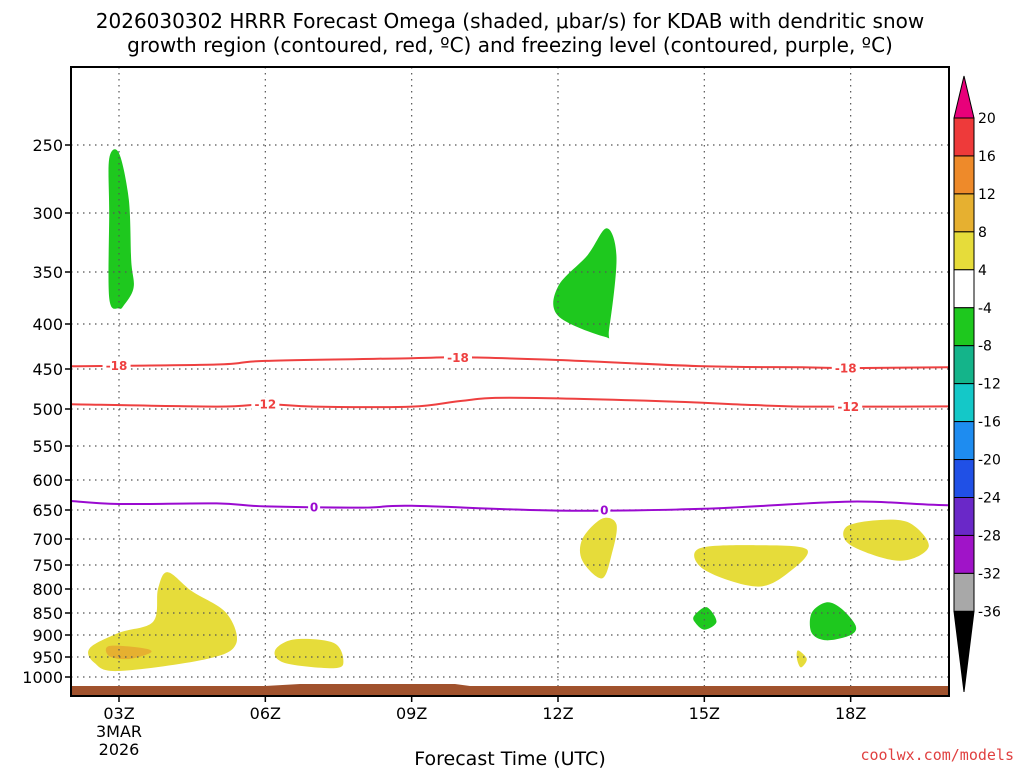 The image size is (1024, 768). Describe the element at coordinates (47, 565) in the screenshot. I see `y-tick-label-750: 750` at that location.